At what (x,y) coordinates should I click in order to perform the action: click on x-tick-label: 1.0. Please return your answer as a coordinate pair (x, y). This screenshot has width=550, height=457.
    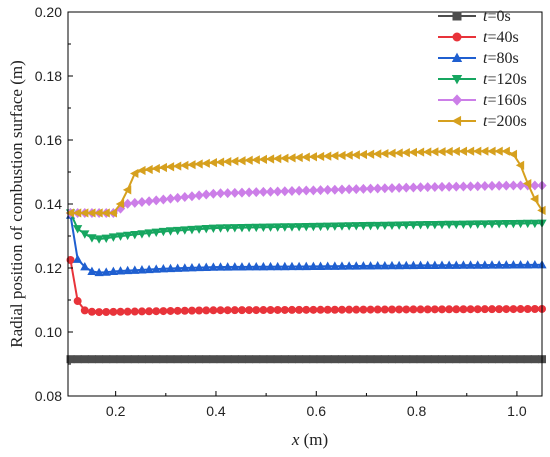
    Looking at the image, I should click on (517, 411).